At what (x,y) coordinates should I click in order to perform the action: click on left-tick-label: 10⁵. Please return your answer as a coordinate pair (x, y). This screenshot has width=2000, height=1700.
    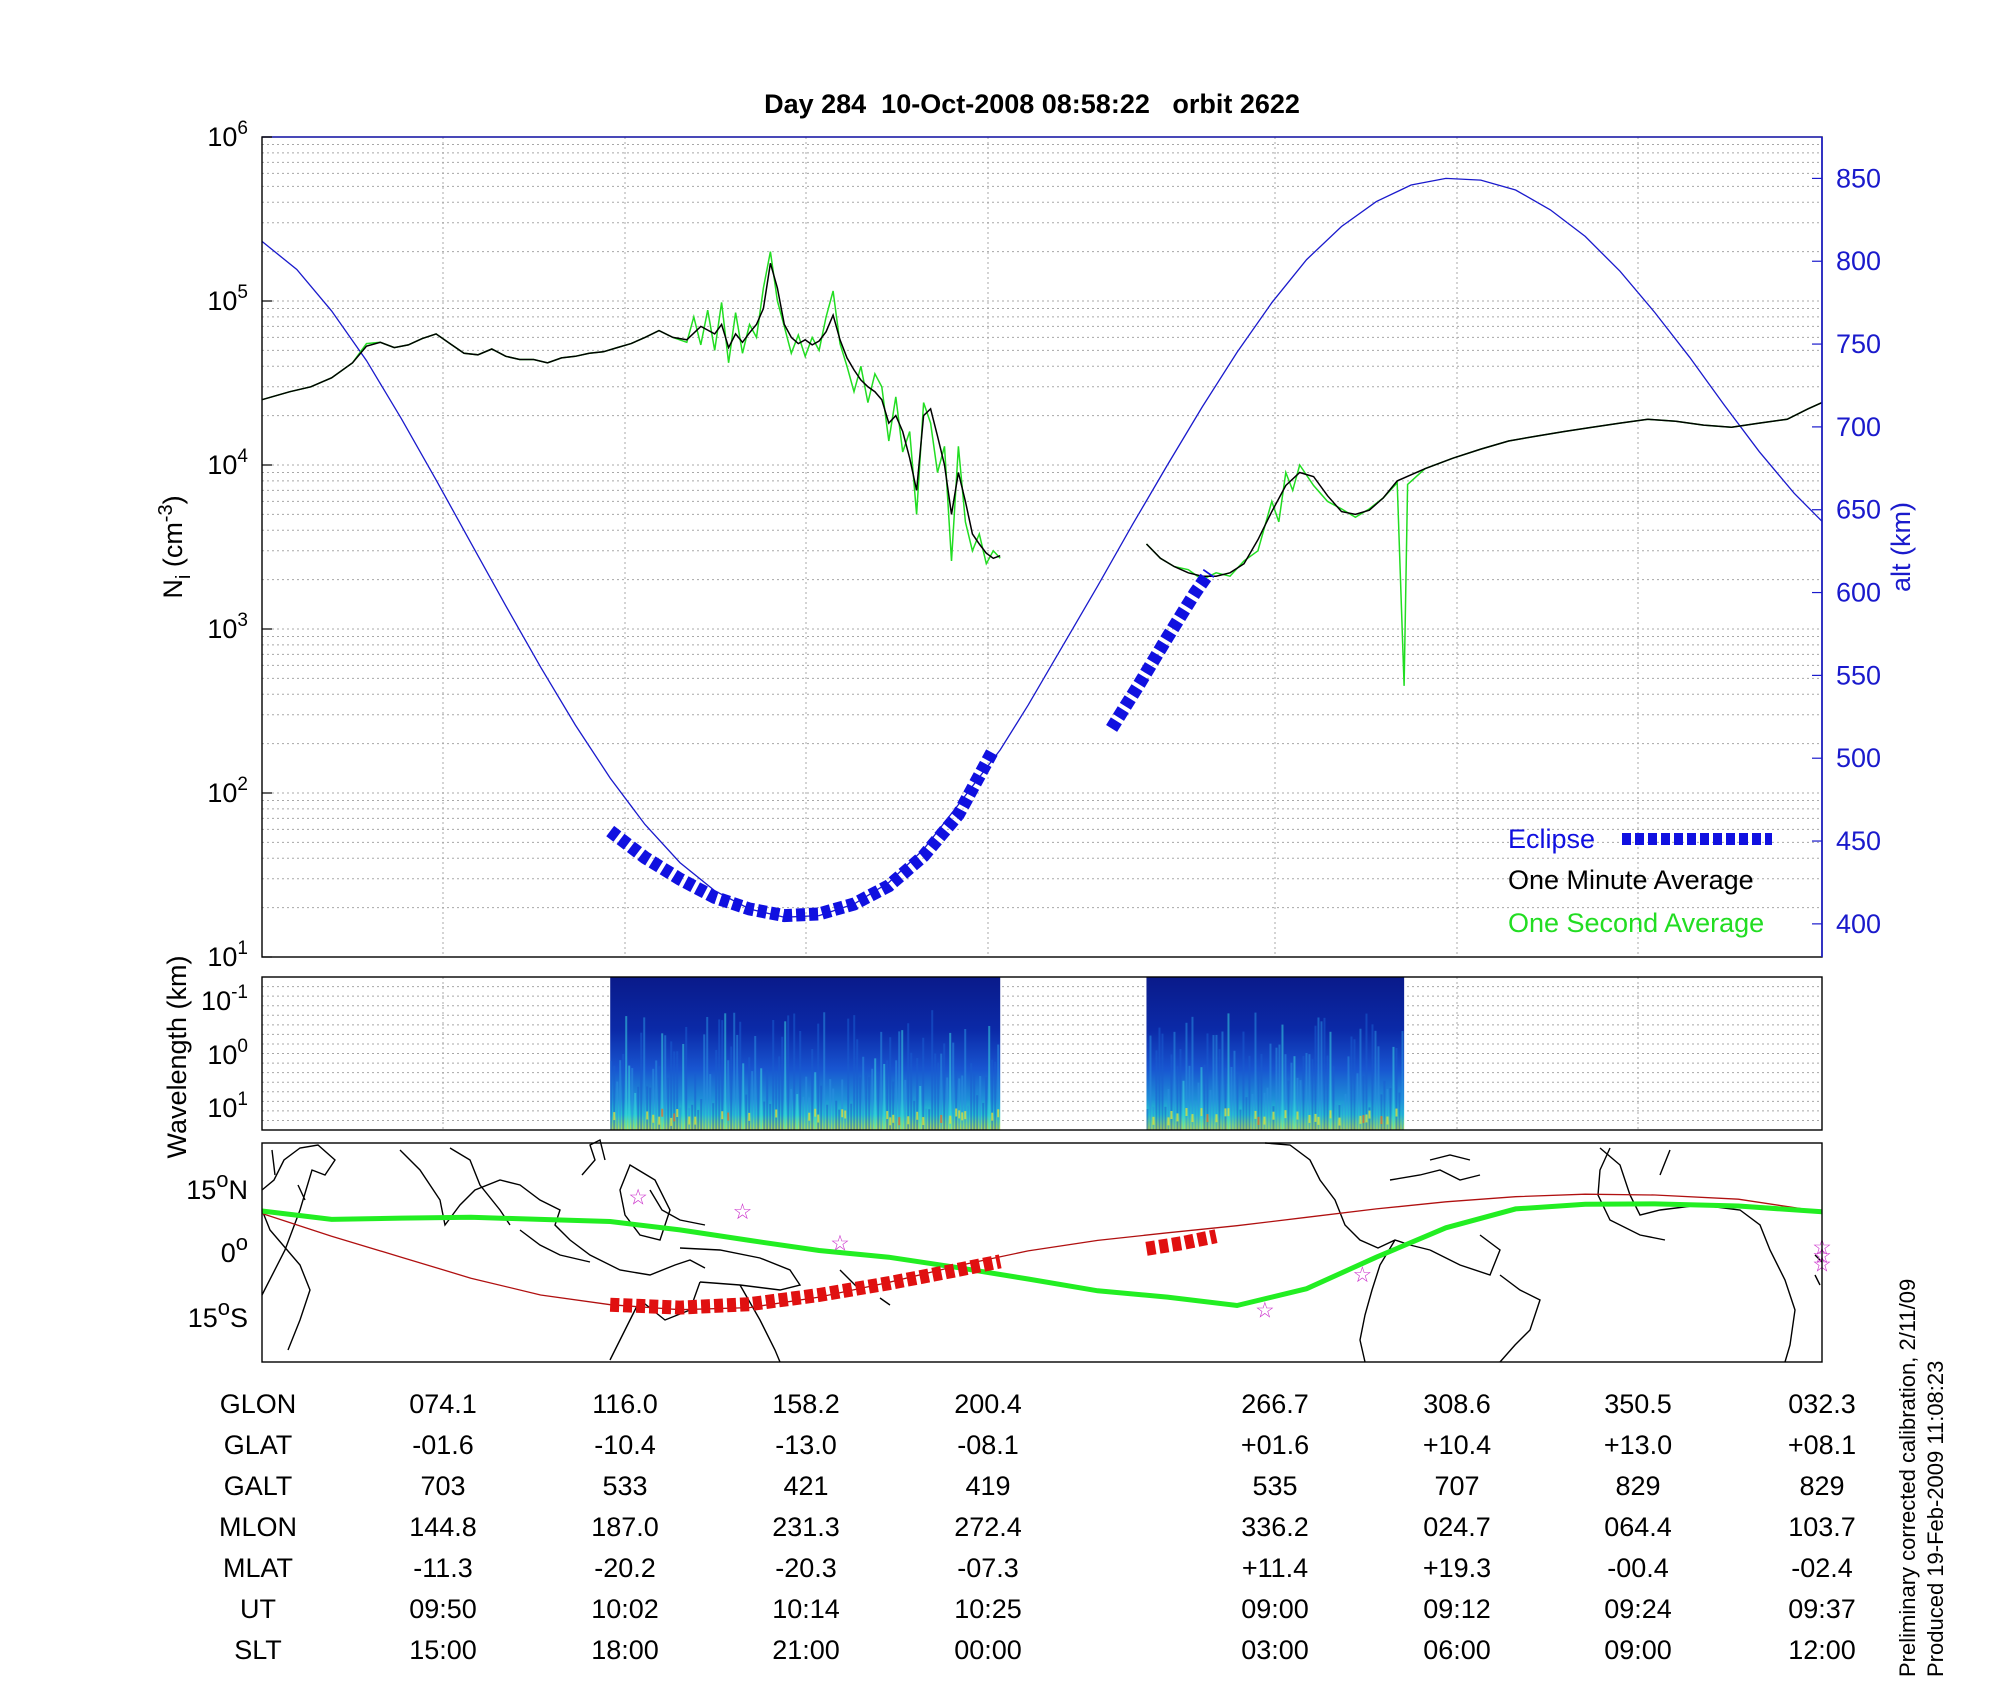
    Looking at the image, I should click on (227, 299).